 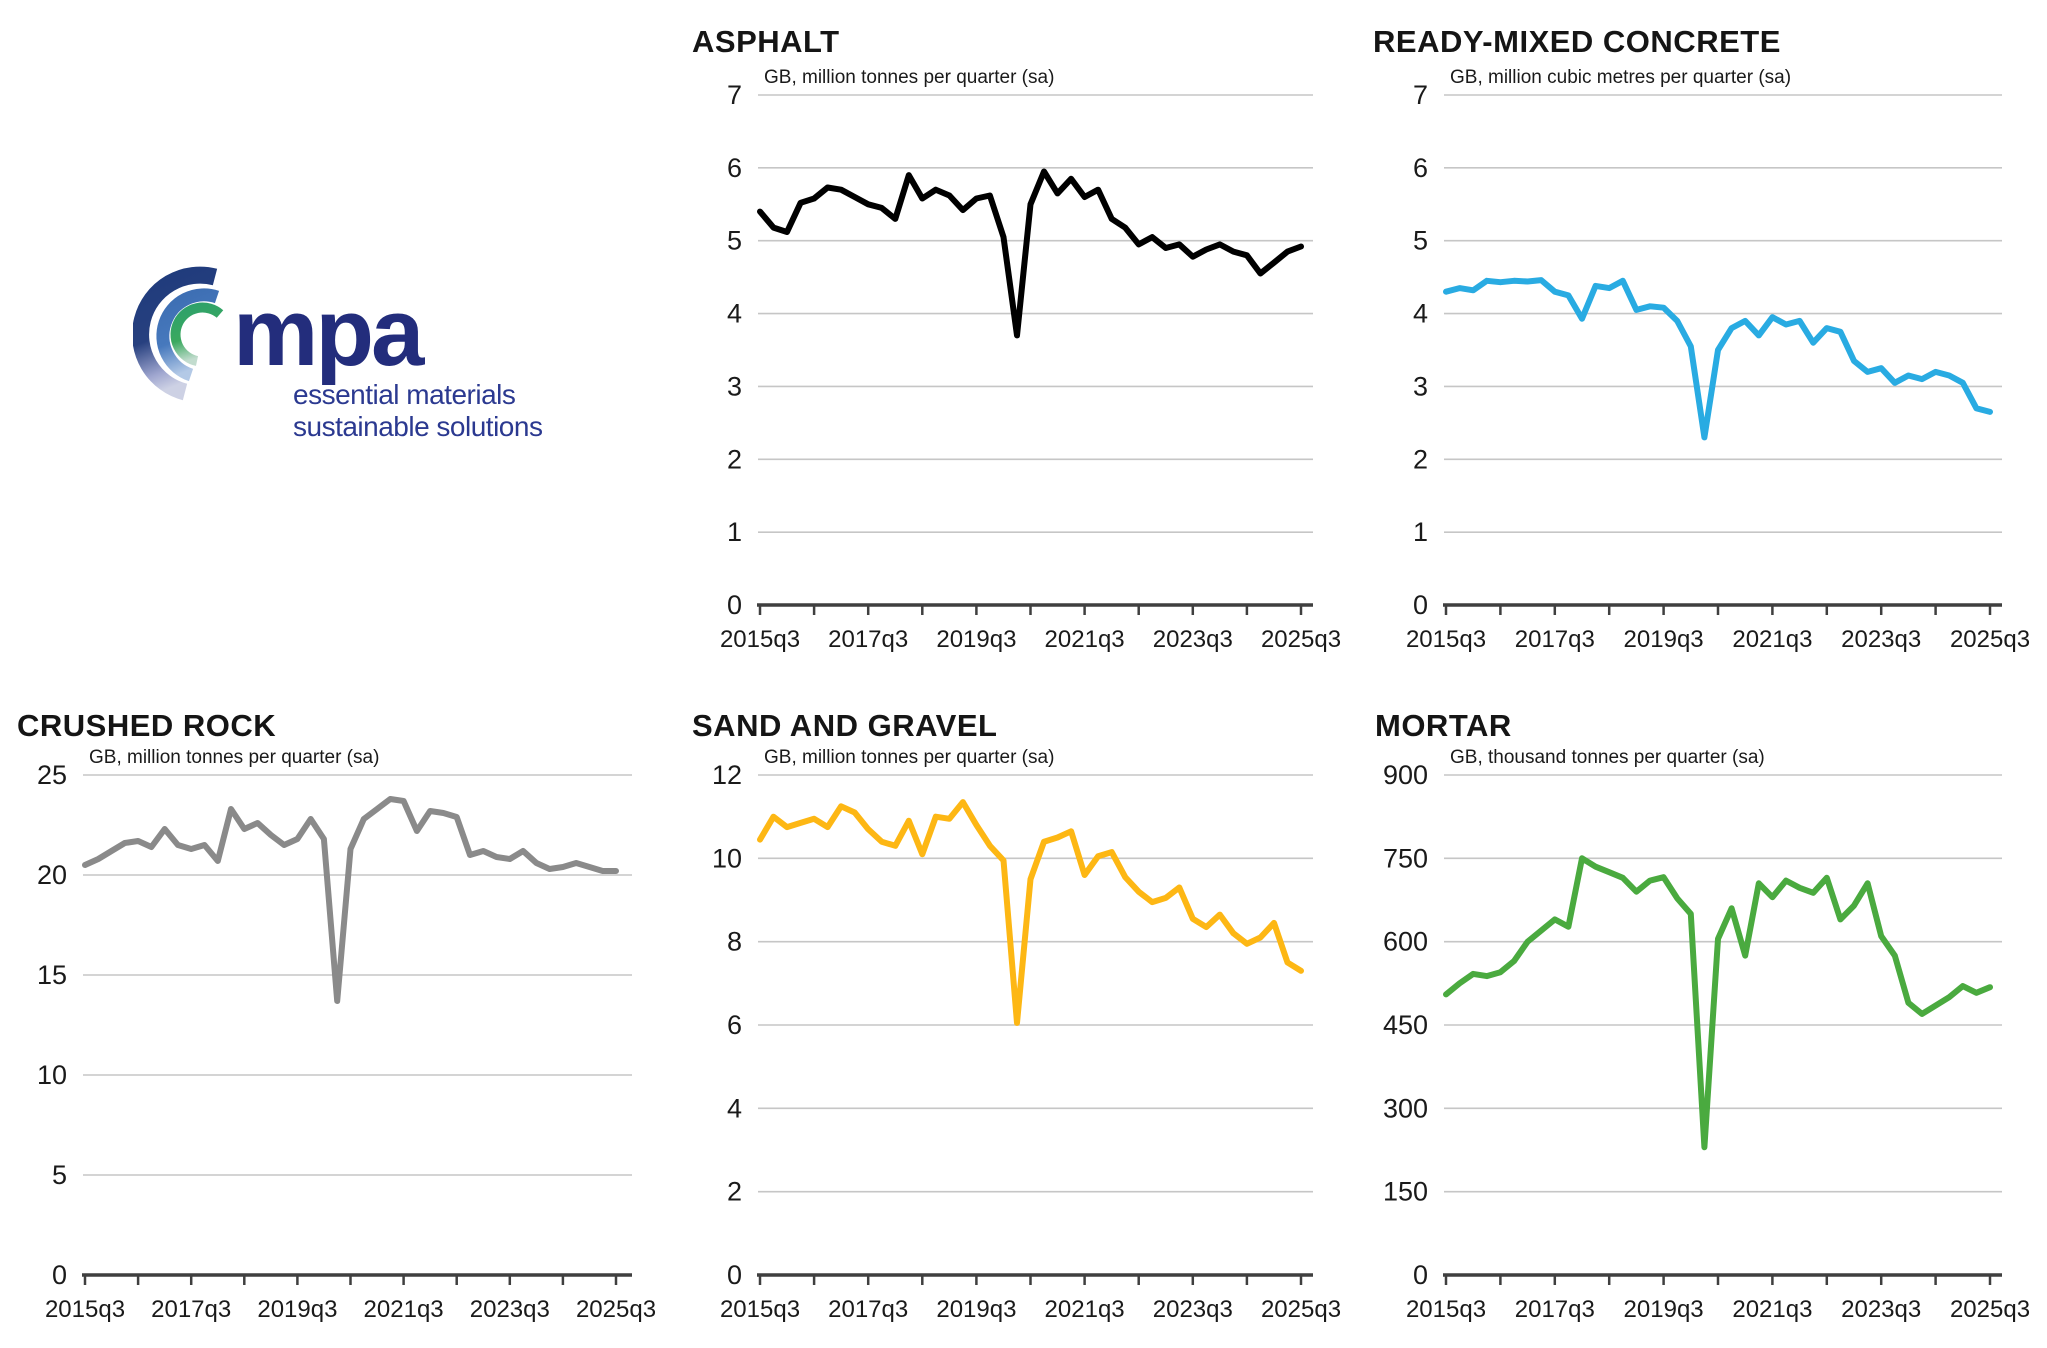 What do you see at coordinates (1405, 1108) in the screenshot?
I see `y-axis-label: 300` at bounding box center [1405, 1108].